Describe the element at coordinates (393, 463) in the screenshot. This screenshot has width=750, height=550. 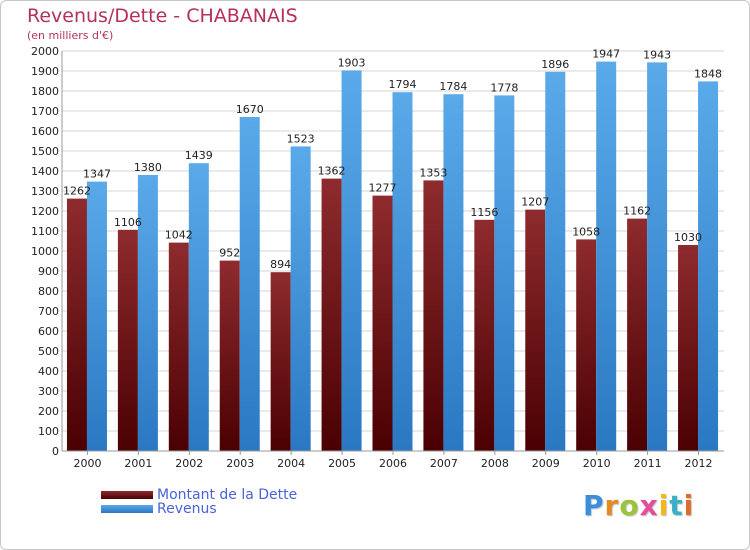
I see `x-tick-label: 2006` at that location.